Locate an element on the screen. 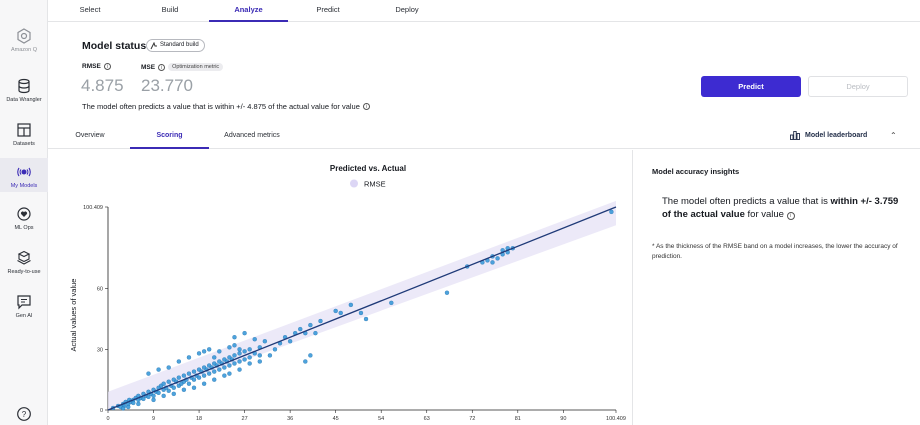 The height and width of the screenshot is (425, 920). y-tick-label: 60 is located at coordinates (100, 290).